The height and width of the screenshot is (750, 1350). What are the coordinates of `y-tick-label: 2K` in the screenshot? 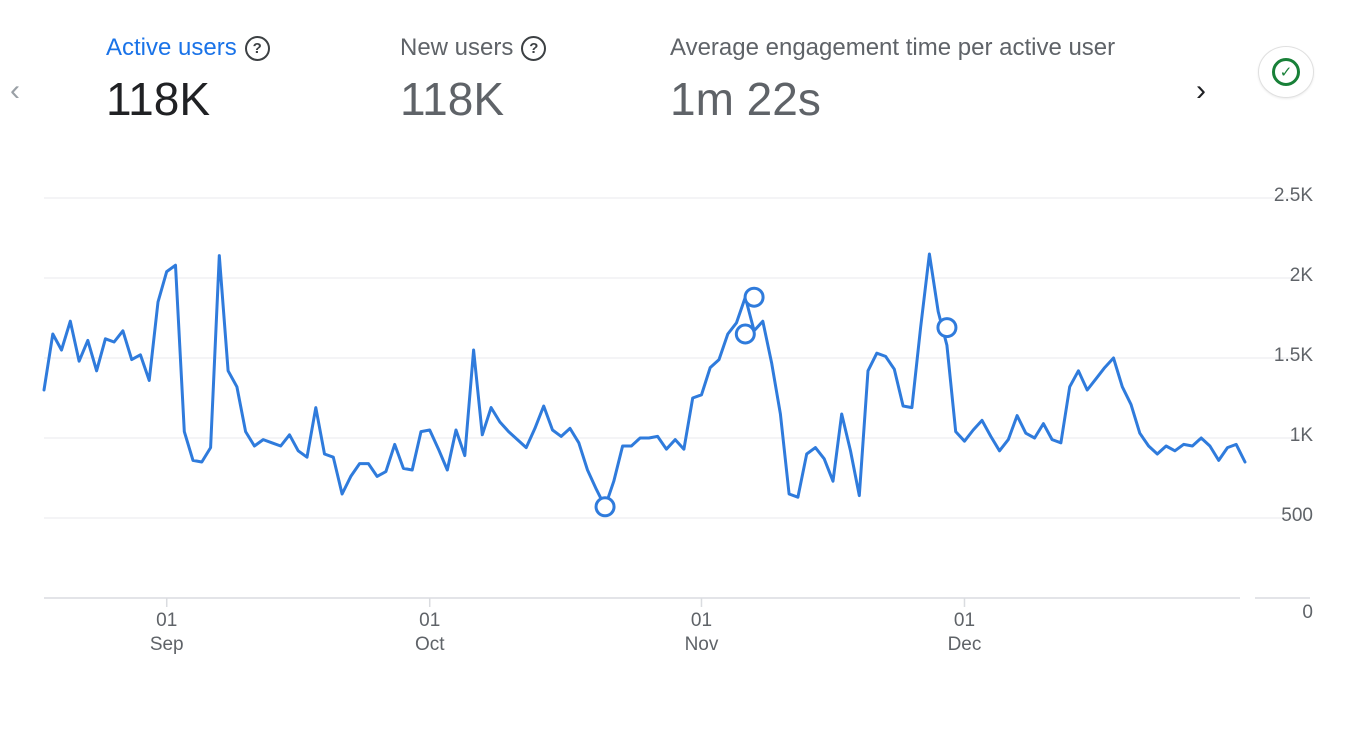 It's located at (1302, 275).